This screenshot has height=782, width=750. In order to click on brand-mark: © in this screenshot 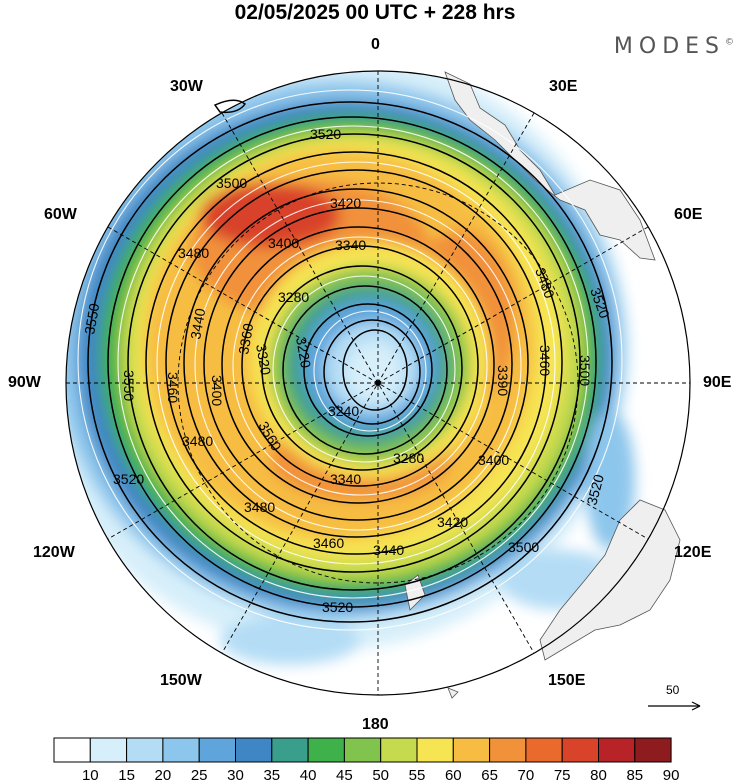, I will do `click(729, 42)`.